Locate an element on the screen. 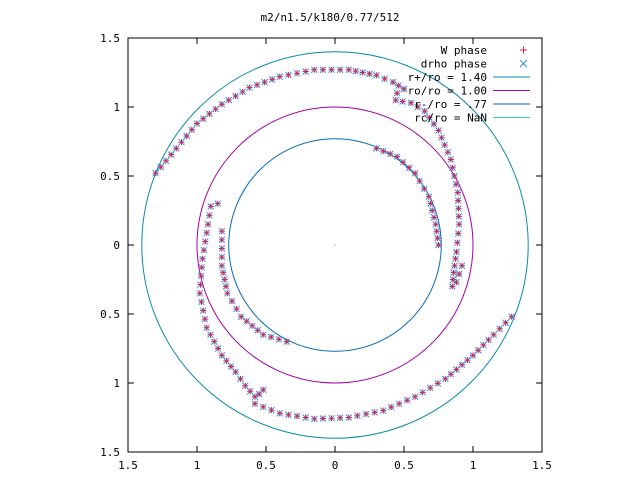  legend-label: r+/ro = 1.40 is located at coordinates (447, 77).